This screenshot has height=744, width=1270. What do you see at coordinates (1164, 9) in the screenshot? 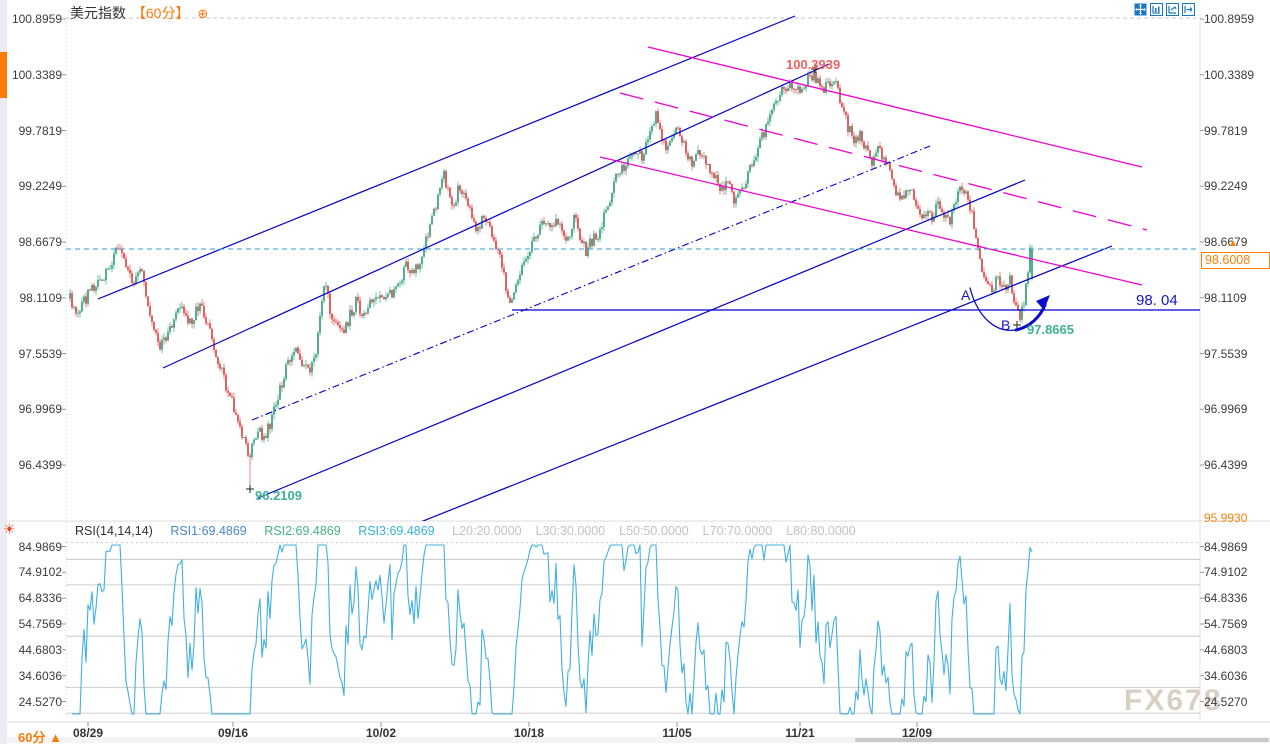
I see `chart-toolbar` at bounding box center [1164, 9].